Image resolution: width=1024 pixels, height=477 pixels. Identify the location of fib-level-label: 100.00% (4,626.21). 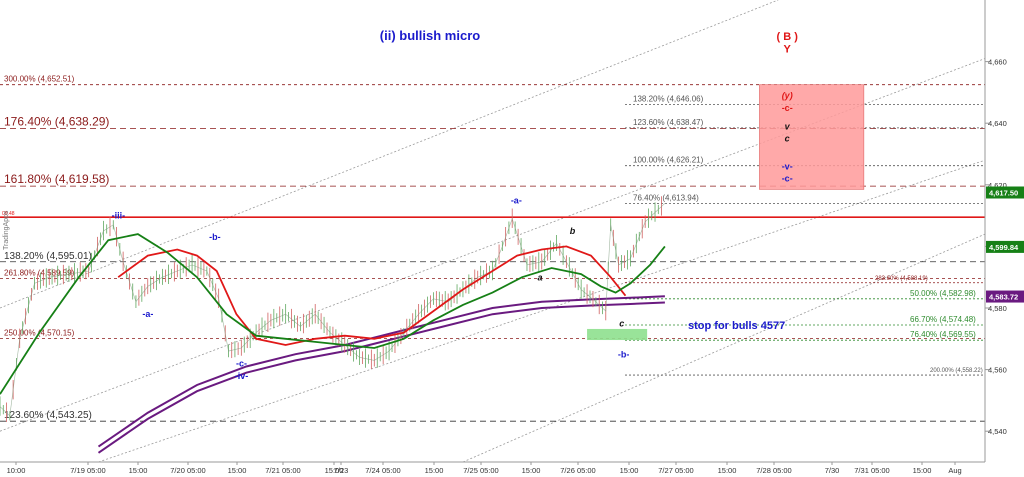
(668, 160).